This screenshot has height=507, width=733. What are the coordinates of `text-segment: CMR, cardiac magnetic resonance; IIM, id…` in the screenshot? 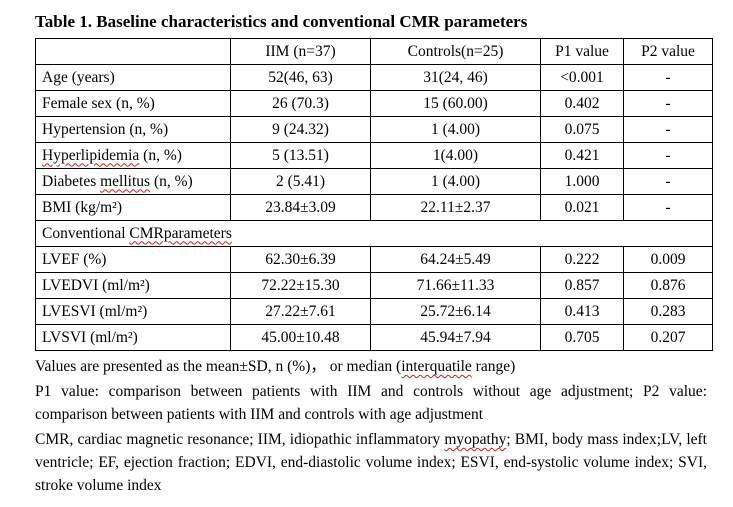 It's located at (240, 439).